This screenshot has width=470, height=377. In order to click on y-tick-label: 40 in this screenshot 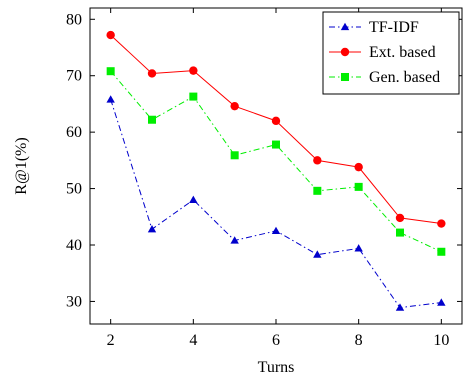, I will do `click(74, 245)`.